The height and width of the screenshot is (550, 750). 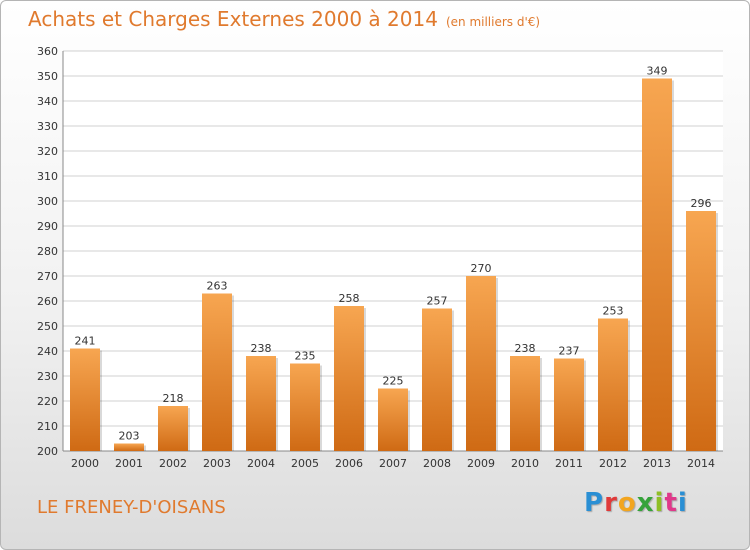 What do you see at coordinates (569, 463) in the screenshot?
I see `x-tick-label: 2011` at bounding box center [569, 463].